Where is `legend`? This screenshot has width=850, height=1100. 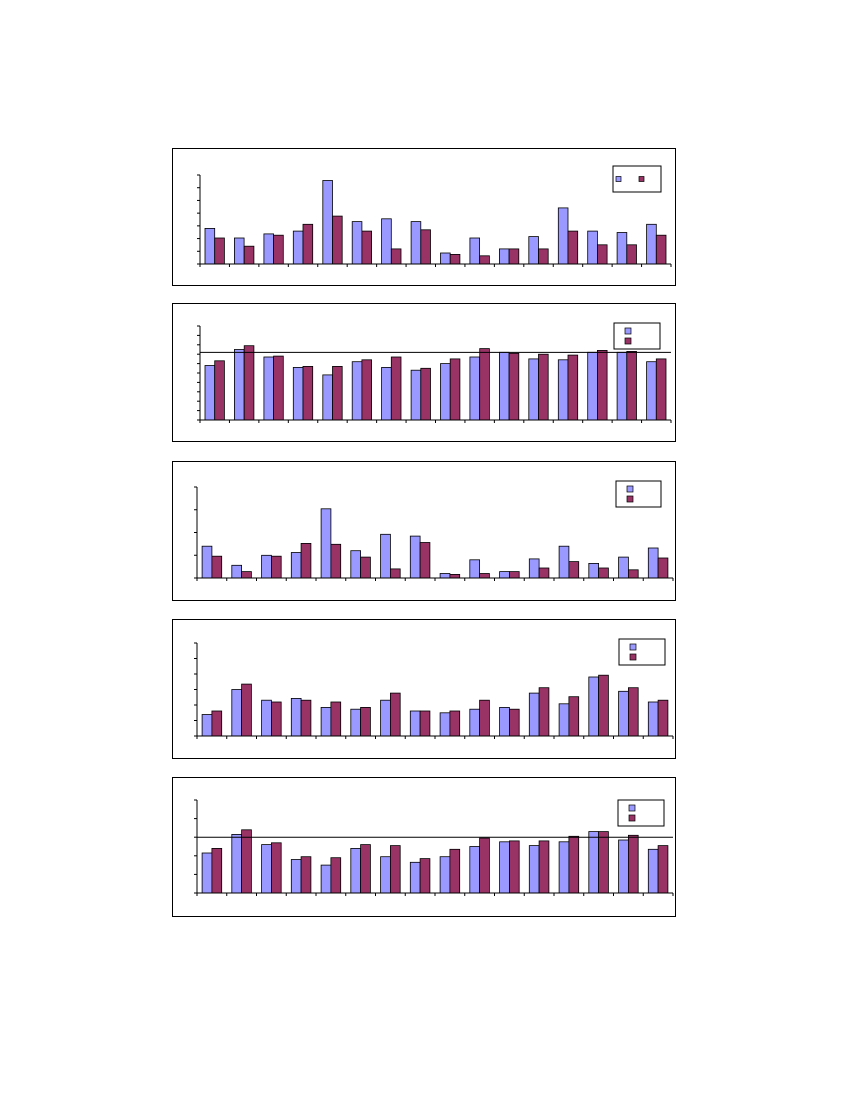
legend is located at coordinates (637, 336).